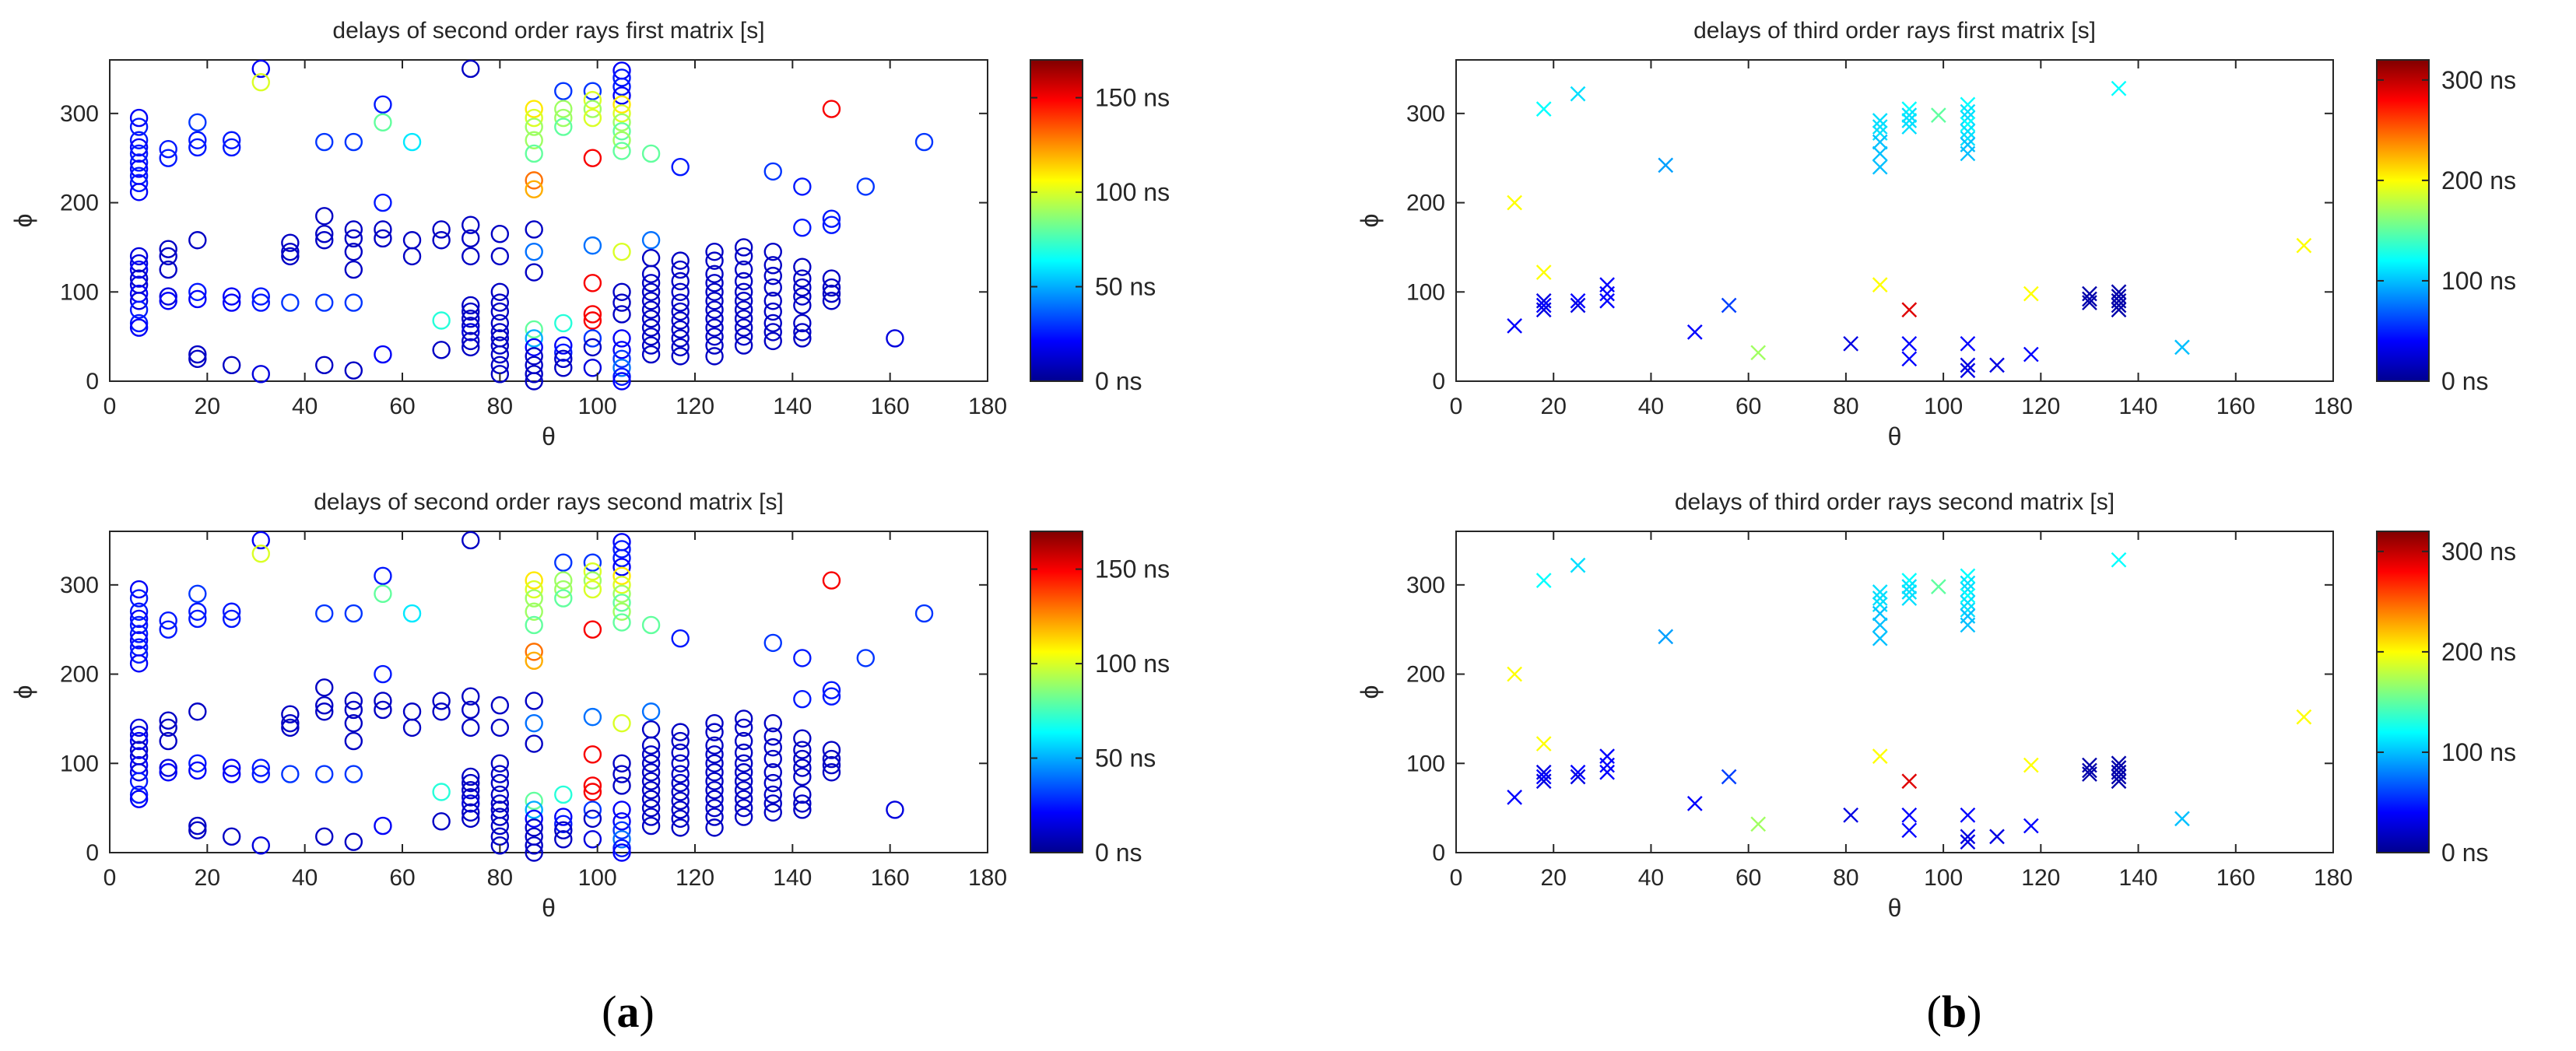  What do you see at coordinates (1748, 878) in the screenshot?
I see `x-tick-label: 60` at bounding box center [1748, 878].